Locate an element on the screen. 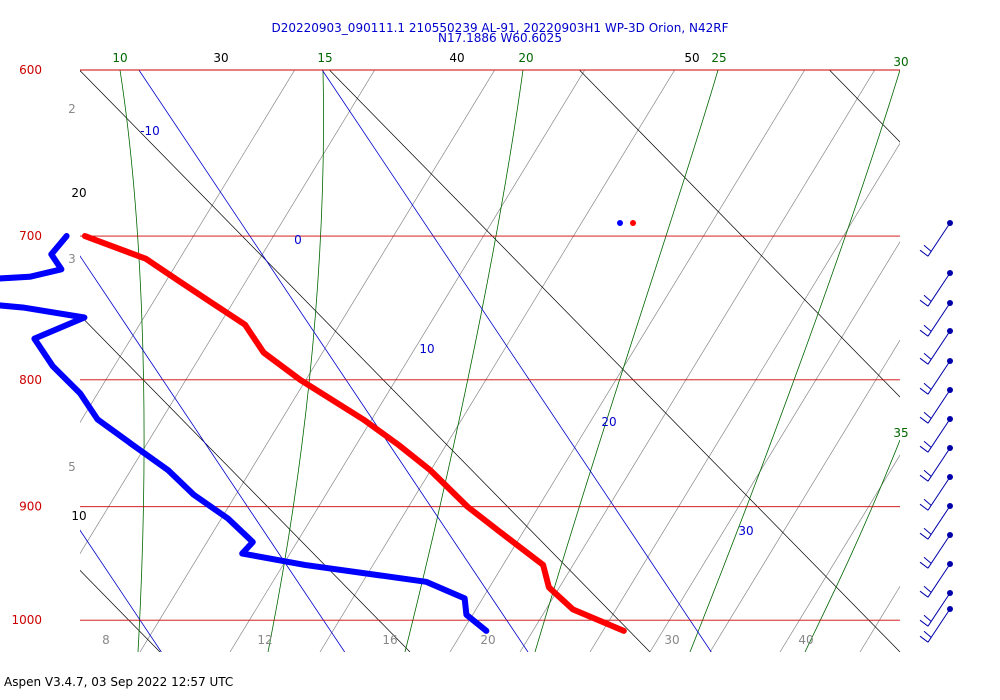  isotherm-label: 10 is located at coordinates (426, 349).